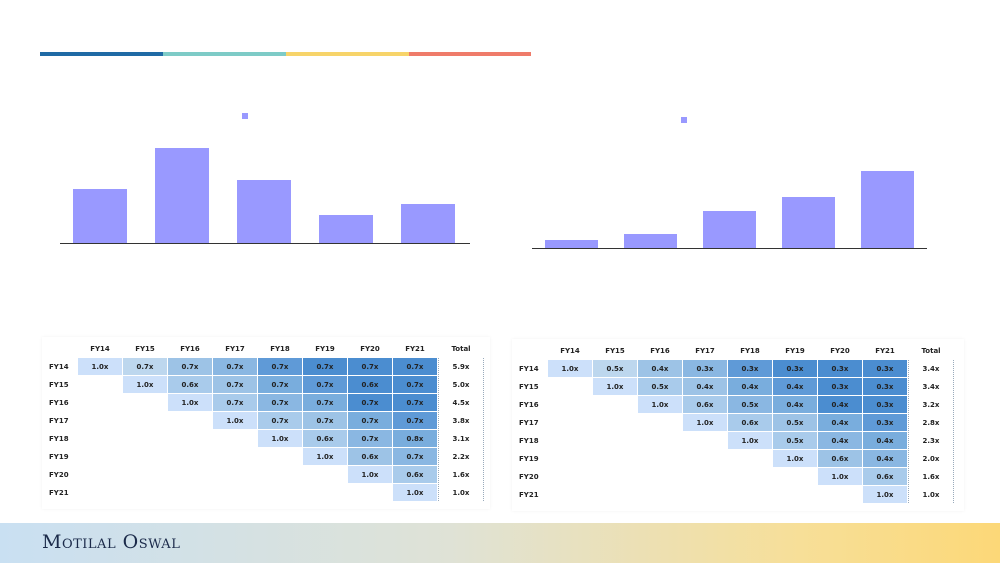 The height and width of the screenshot is (563, 1000). Describe the element at coordinates (265, 366) in the screenshot. I see `table-row: FY14 1.0x 0.7x 0.7x 0.7x 0.7x 0.7x 0.7x 0.7x 5.9x` at that location.